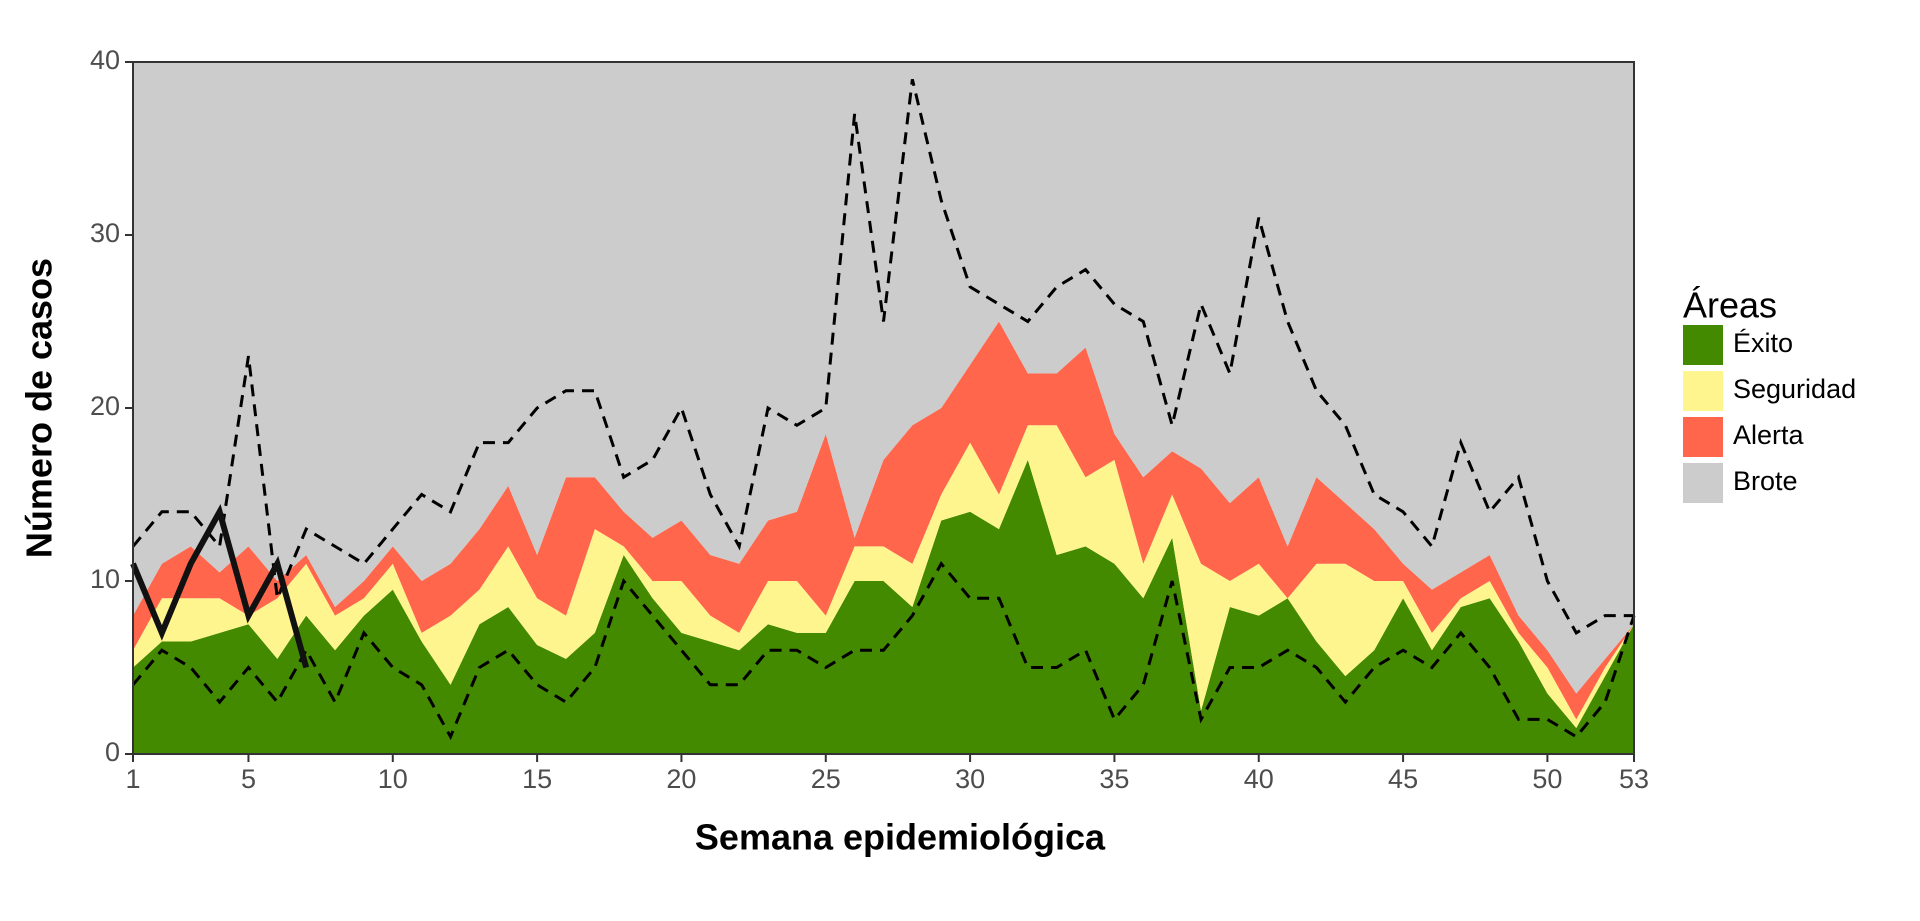 Image resolution: width=1920 pixels, height=921 pixels. What do you see at coordinates (393, 779) in the screenshot?
I see `x-tick-label: 10` at bounding box center [393, 779].